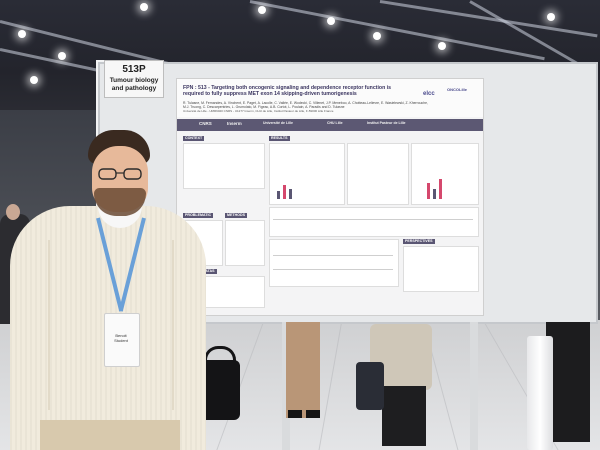 The width and height of the screenshot is (600, 450). What do you see at coordinates (110, 435) in the screenshot?
I see `trousers` at bounding box center [110, 435].